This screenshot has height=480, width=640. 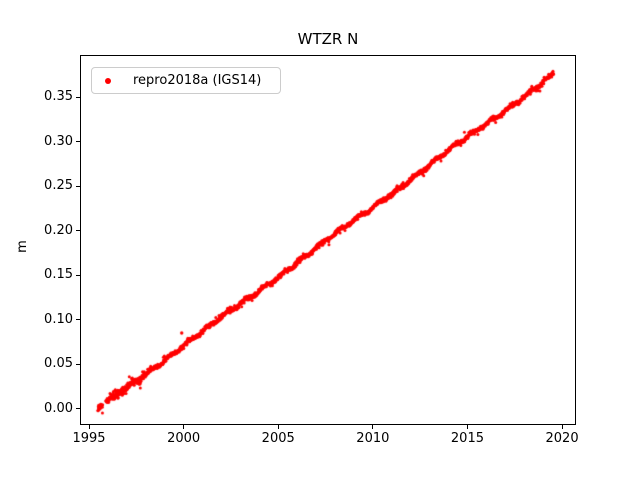 I want to click on y-tick-label: 0.15, so click(x=58, y=275).